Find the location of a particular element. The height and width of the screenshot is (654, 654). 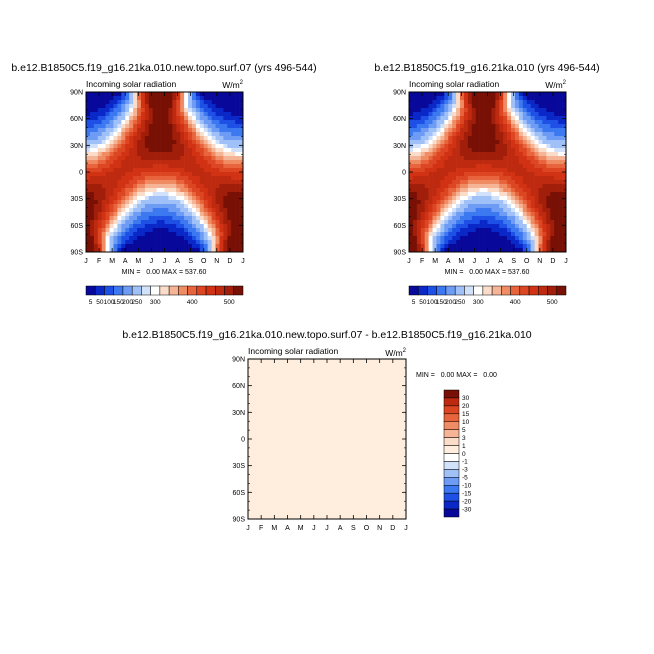

panel-3-colorbar-box is located at coordinates (451, 497).